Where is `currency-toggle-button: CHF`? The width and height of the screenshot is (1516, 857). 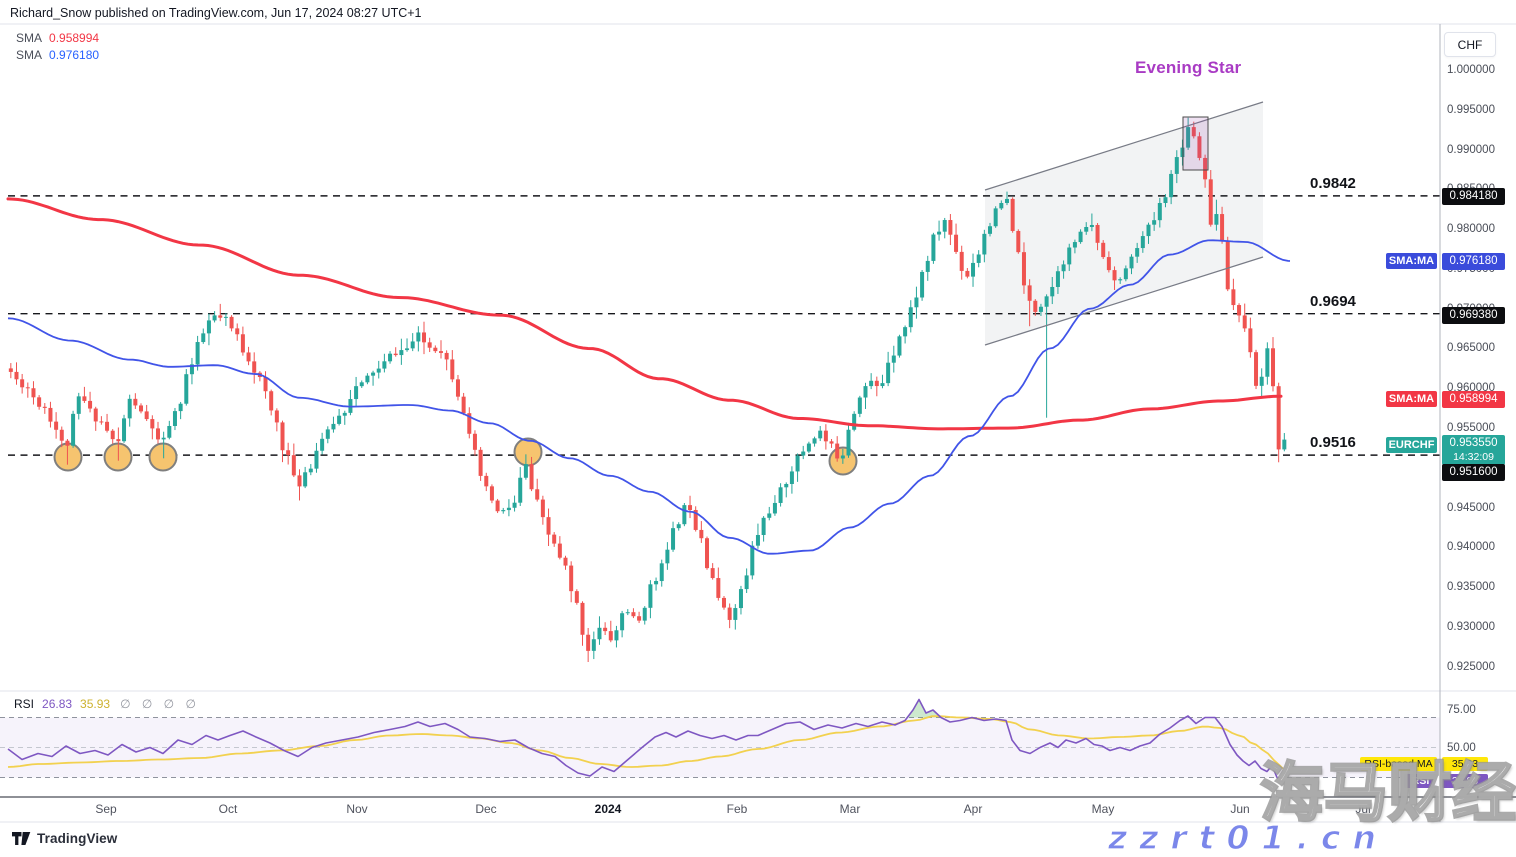 currency-toggle-button: CHF is located at coordinates (1470, 44).